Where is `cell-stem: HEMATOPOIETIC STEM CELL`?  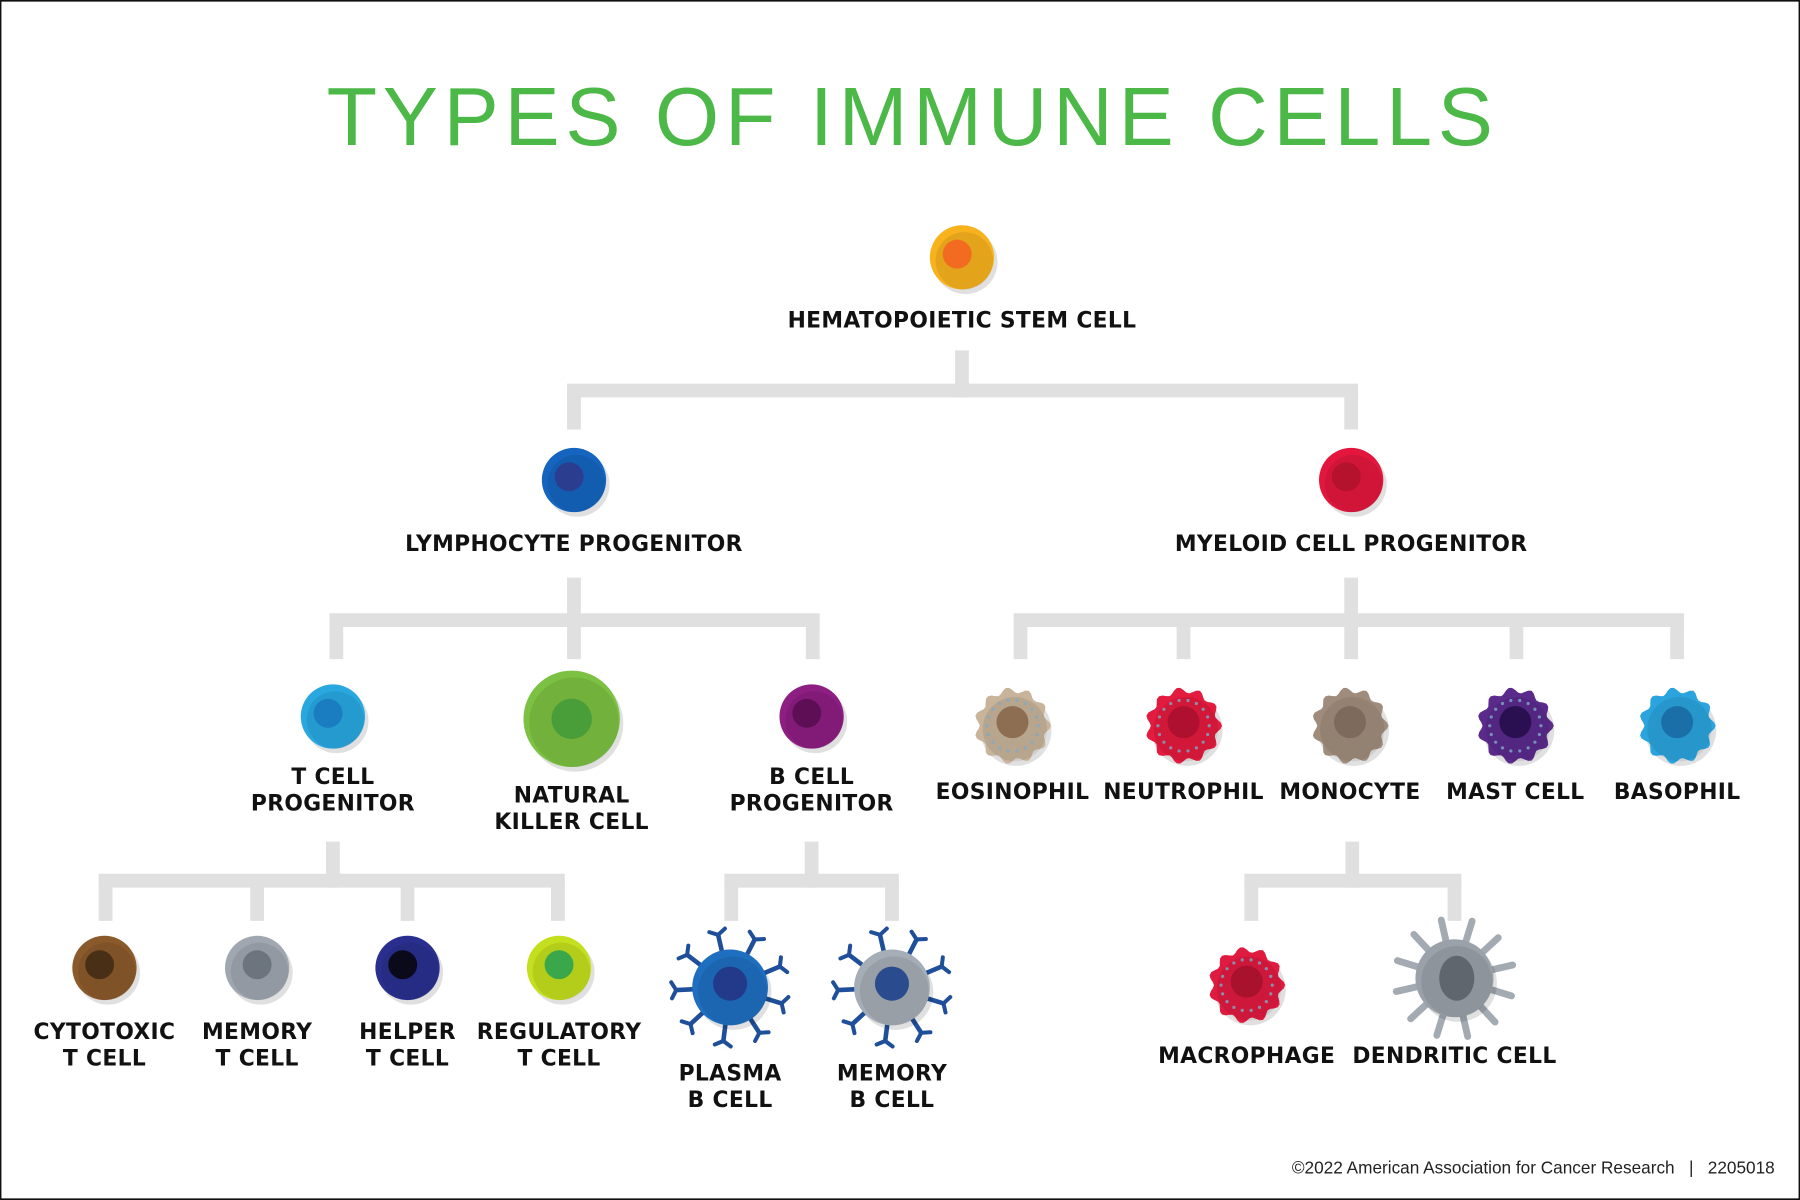 cell-stem: HEMATOPOIETIC STEM CELL is located at coordinates (962, 279).